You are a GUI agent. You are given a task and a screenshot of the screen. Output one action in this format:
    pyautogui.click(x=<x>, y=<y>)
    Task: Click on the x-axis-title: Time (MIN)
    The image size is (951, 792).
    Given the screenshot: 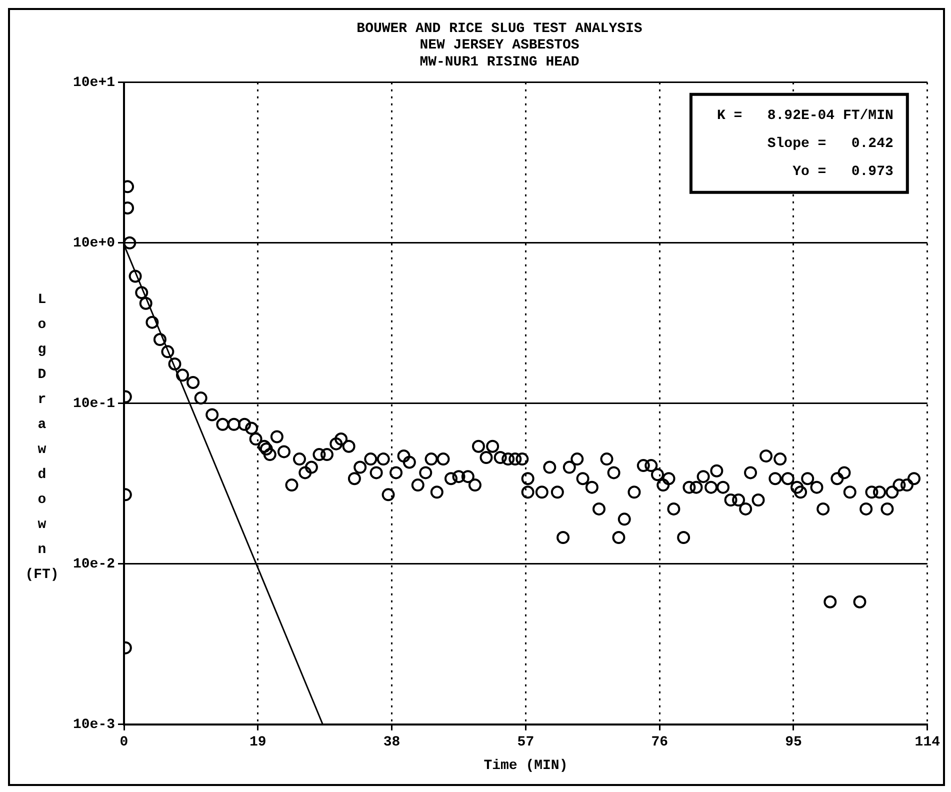 What is the action you would take?
    pyautogui.click(x=526, y=766)
    